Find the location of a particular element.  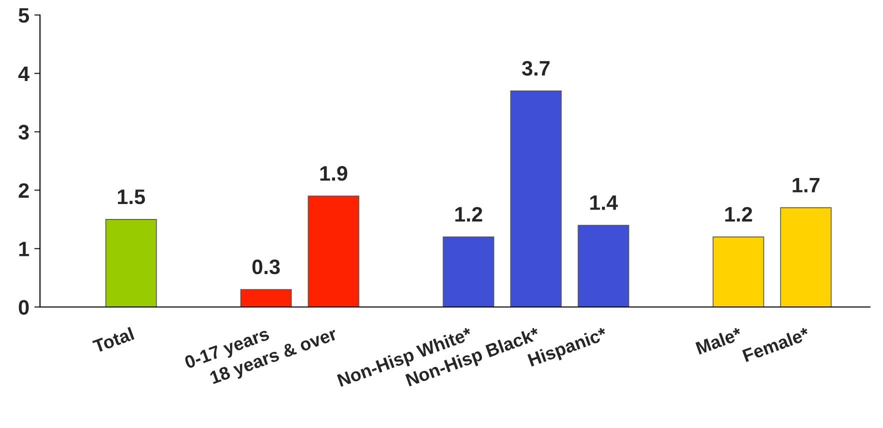

x-tick-label: Male* is located at coordinates (719, 340).